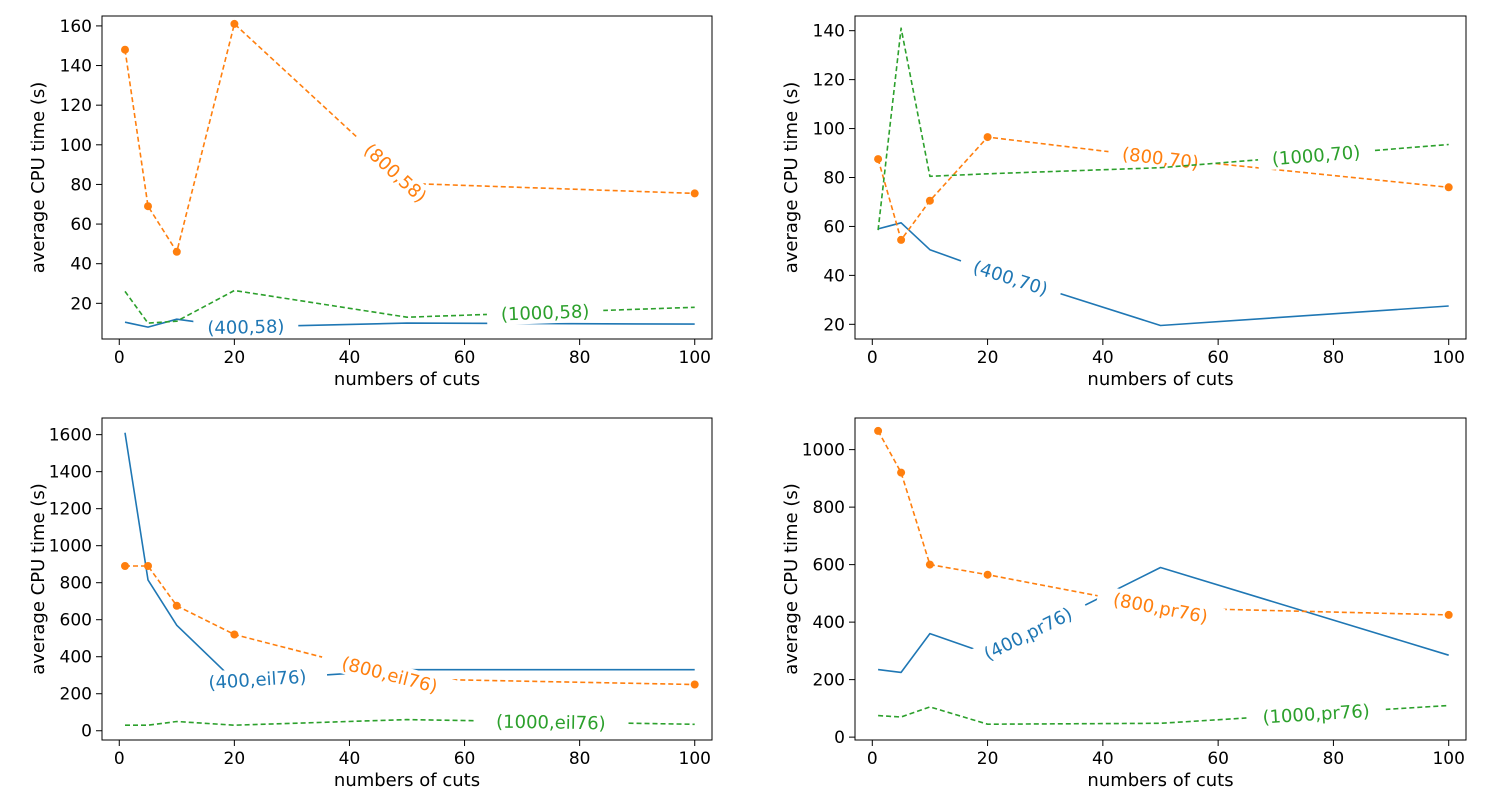 The width and height of the screenshot is (1494, 809). Describe the element at coordinates (257, 679) in the screenshot. I see `chart-3-series-label-group-1: (400,eil76)` at that location.